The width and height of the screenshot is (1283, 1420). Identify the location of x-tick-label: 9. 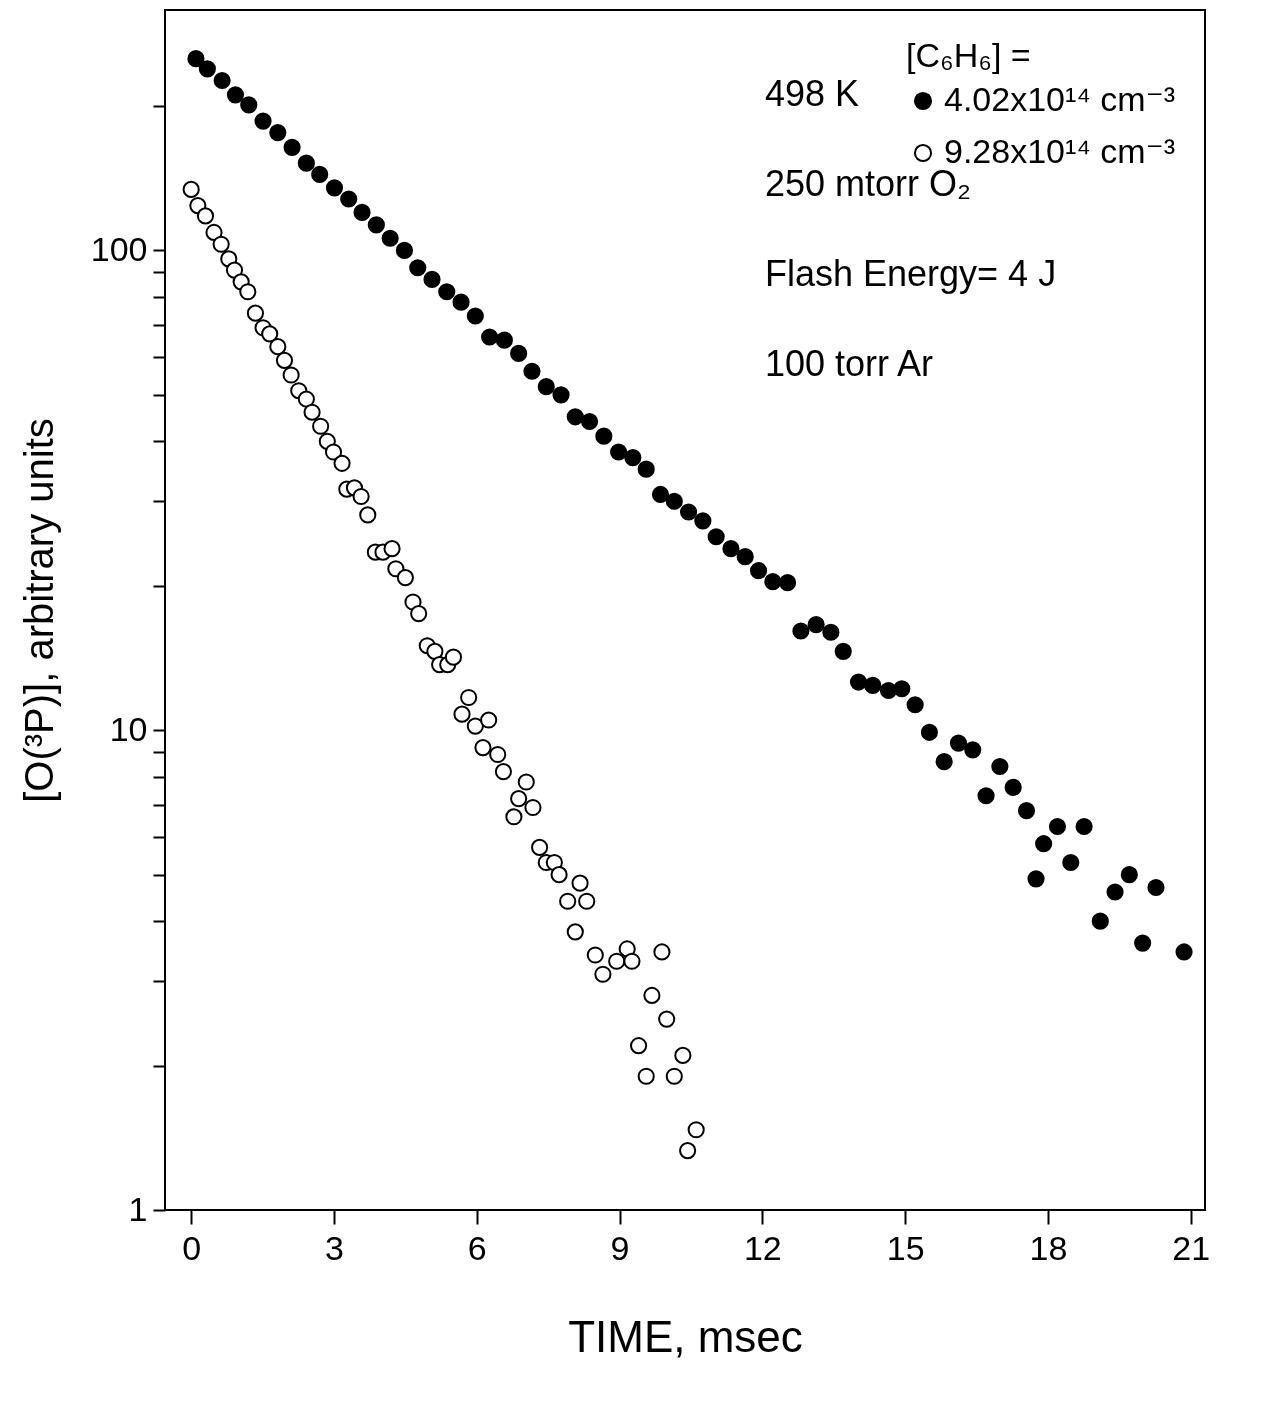
(620, 1247).